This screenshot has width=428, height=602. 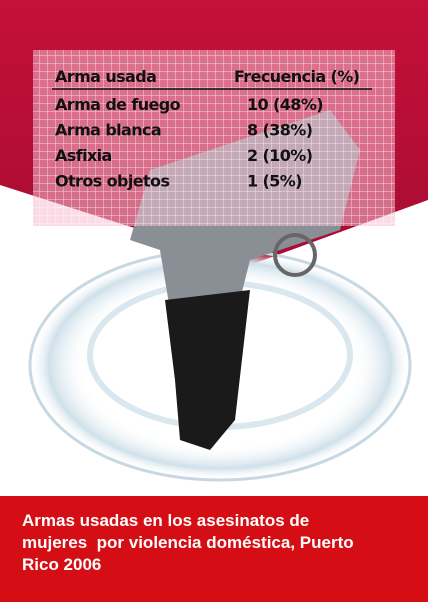 What do you see at coordinates (279, 130) in the screenshot?
I see `table-cell: 8 (38%)` at bounding box center [279, 130].